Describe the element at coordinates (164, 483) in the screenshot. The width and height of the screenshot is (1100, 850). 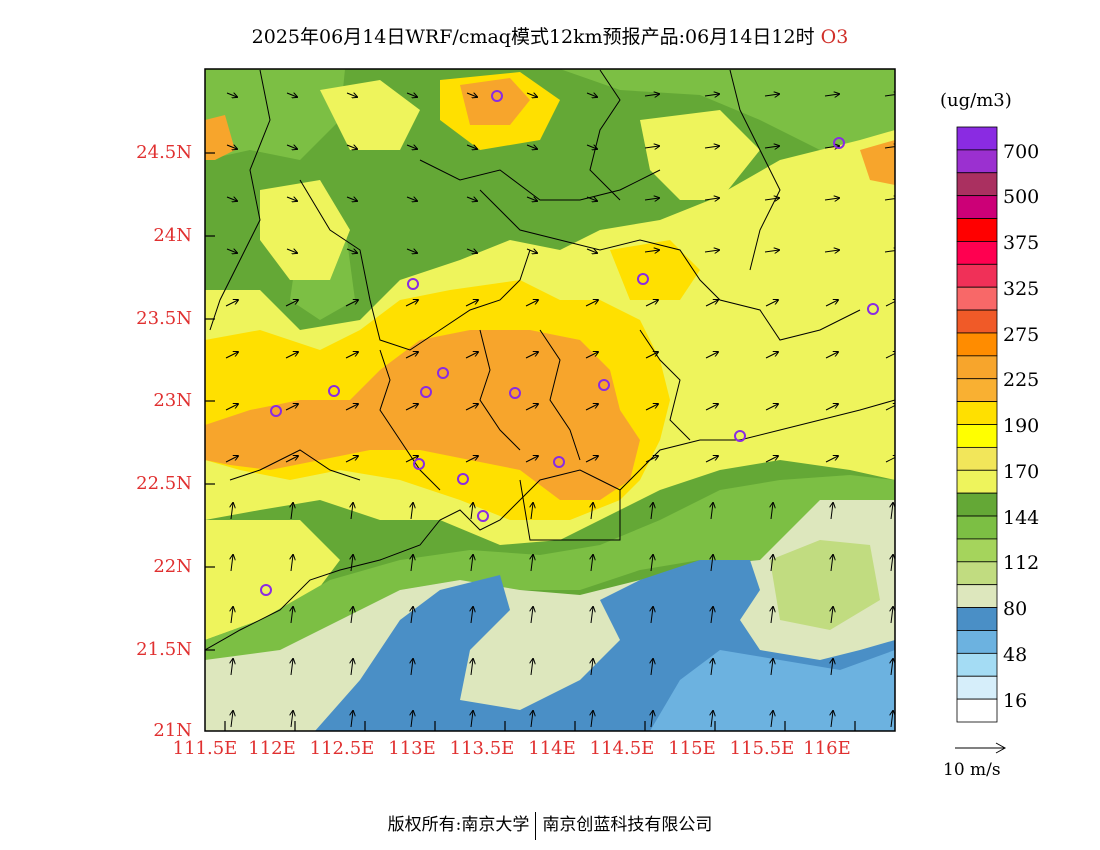
I see `lat-label: 22.5N` at that location.